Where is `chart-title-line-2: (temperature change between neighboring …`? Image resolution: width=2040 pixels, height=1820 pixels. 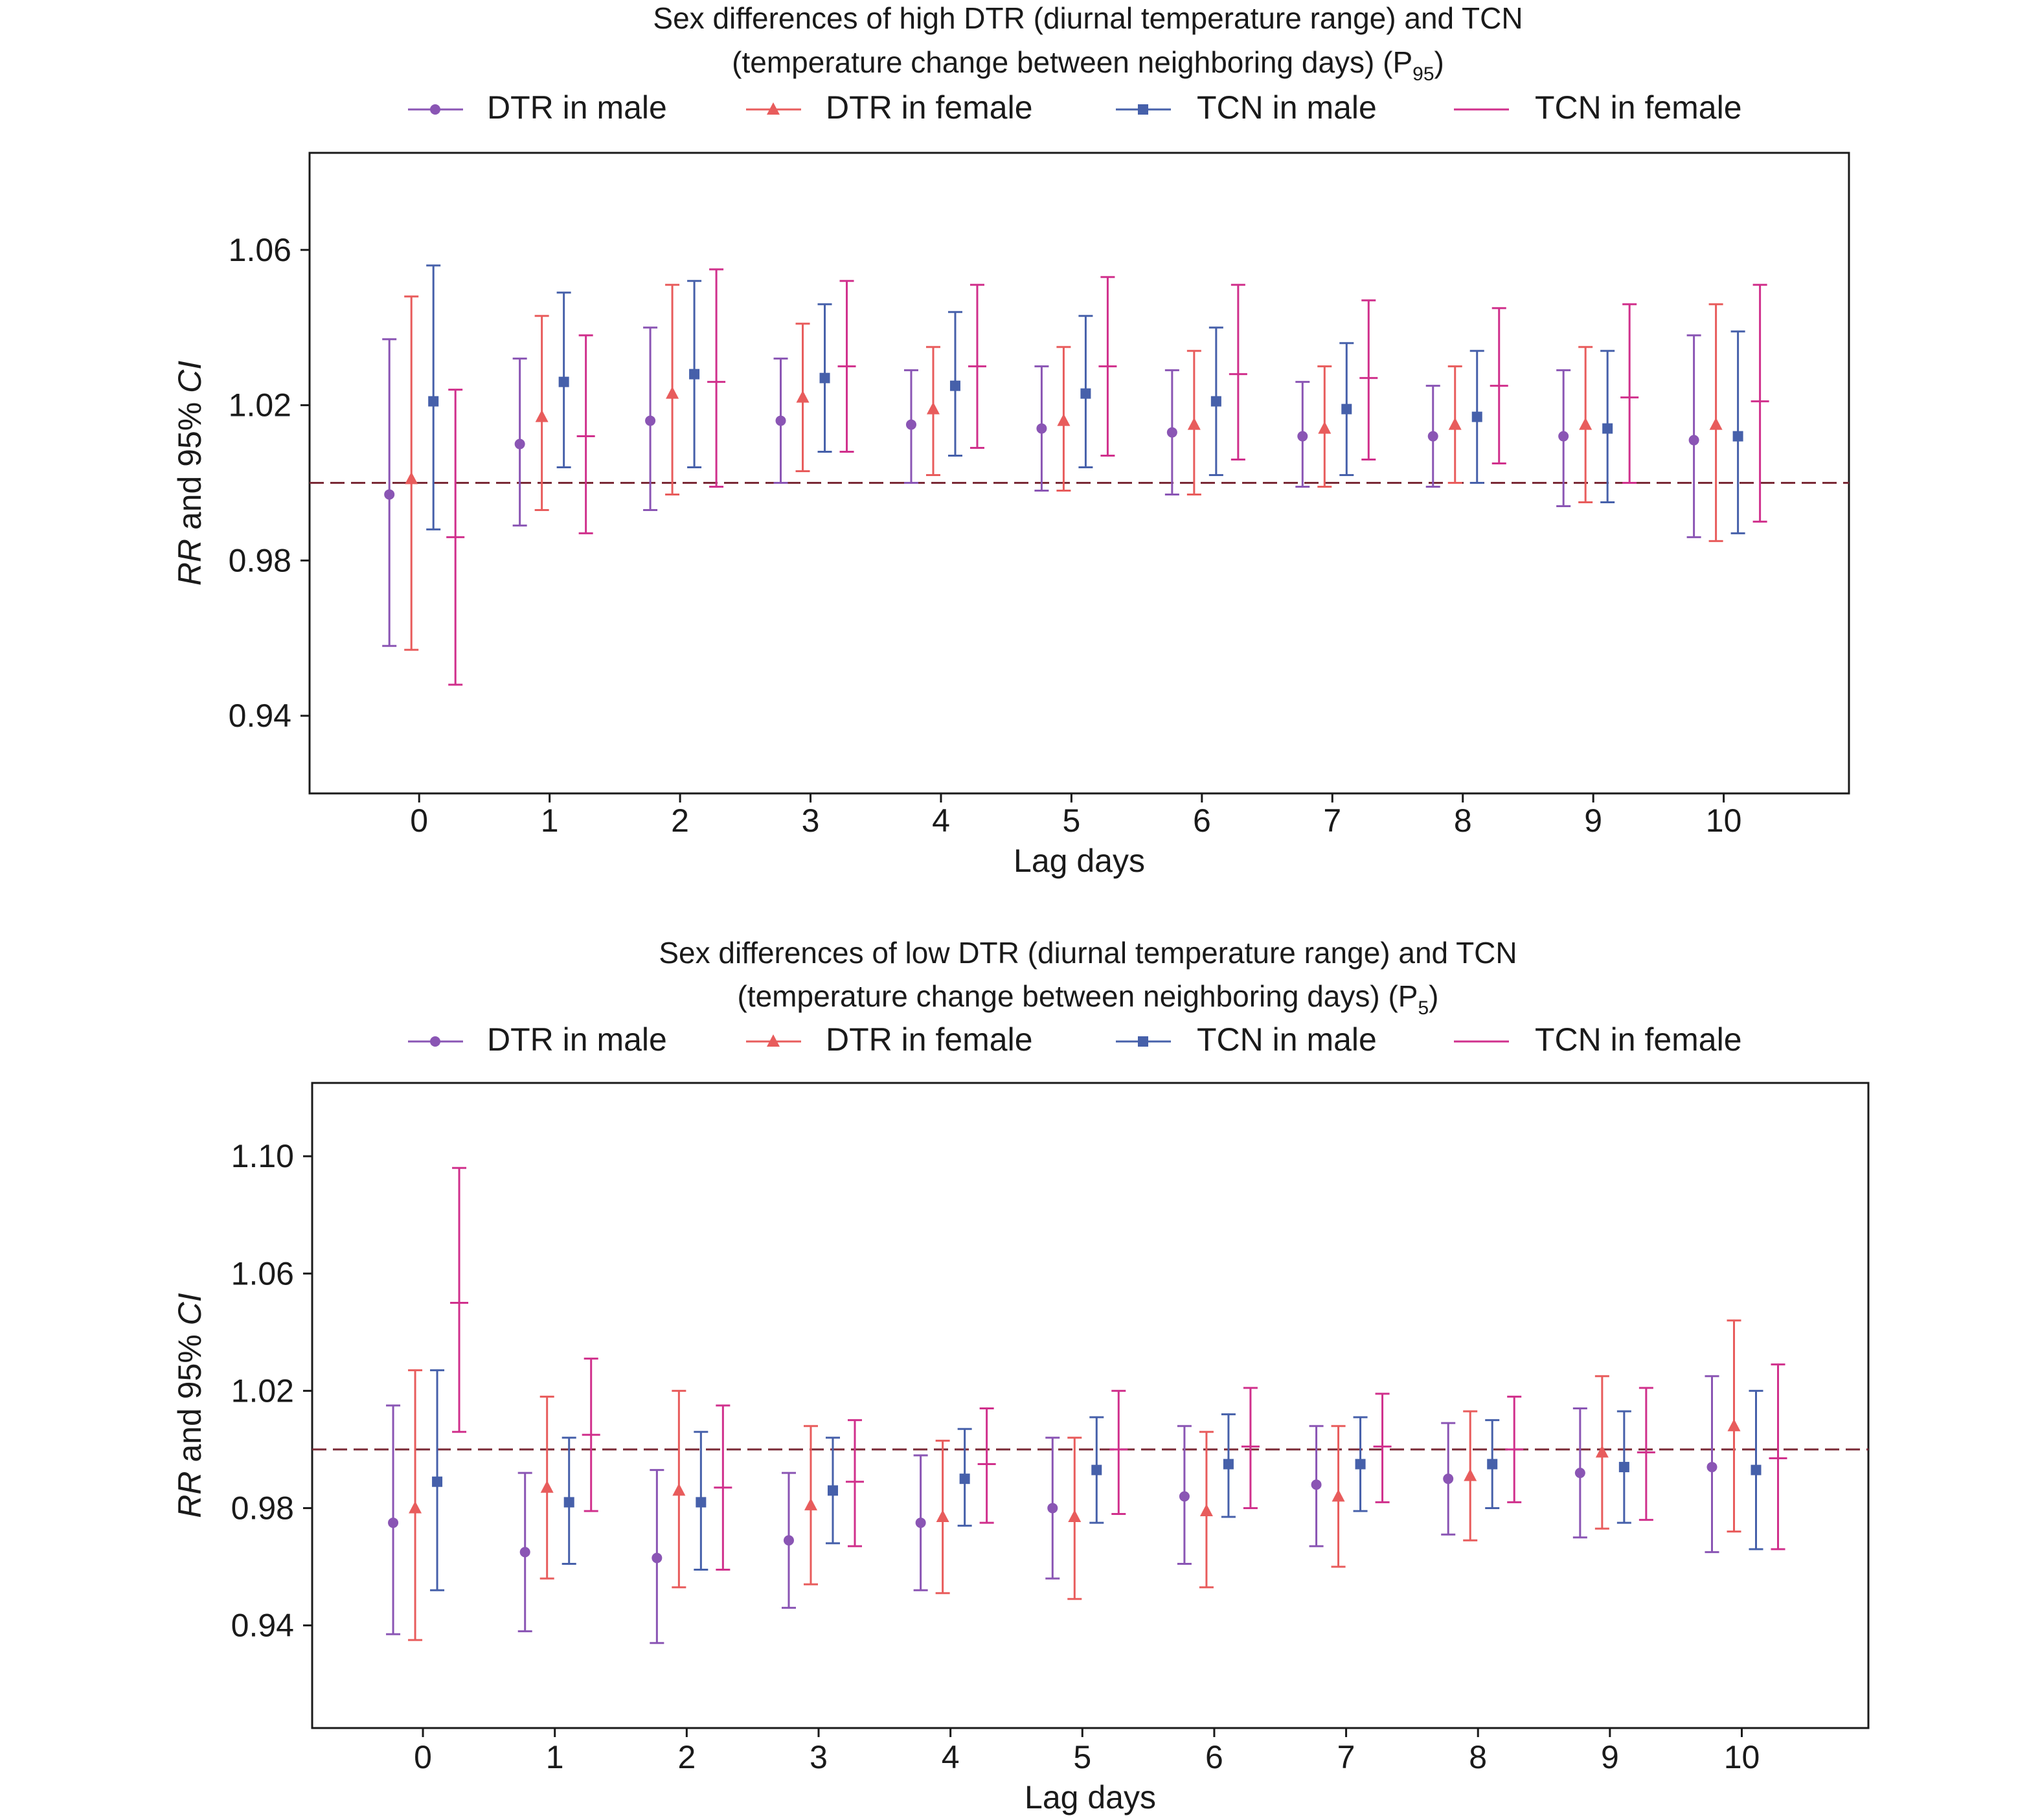
chart-title-line-2: (temperature change between neighboring … is located at coordinates (1088, 999).